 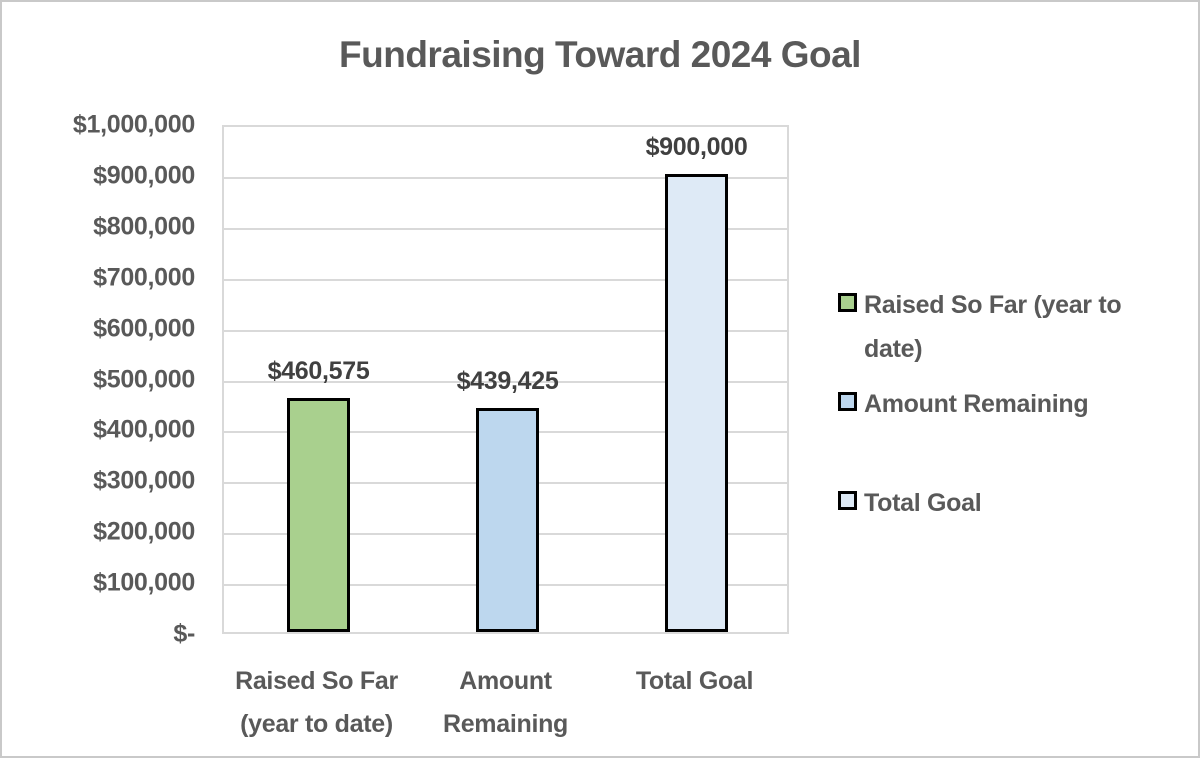 What do you see at coordinates (144, 328) in the screenshot?
I see `y-tick-label: $600,000` at bounding box center [144, 328].